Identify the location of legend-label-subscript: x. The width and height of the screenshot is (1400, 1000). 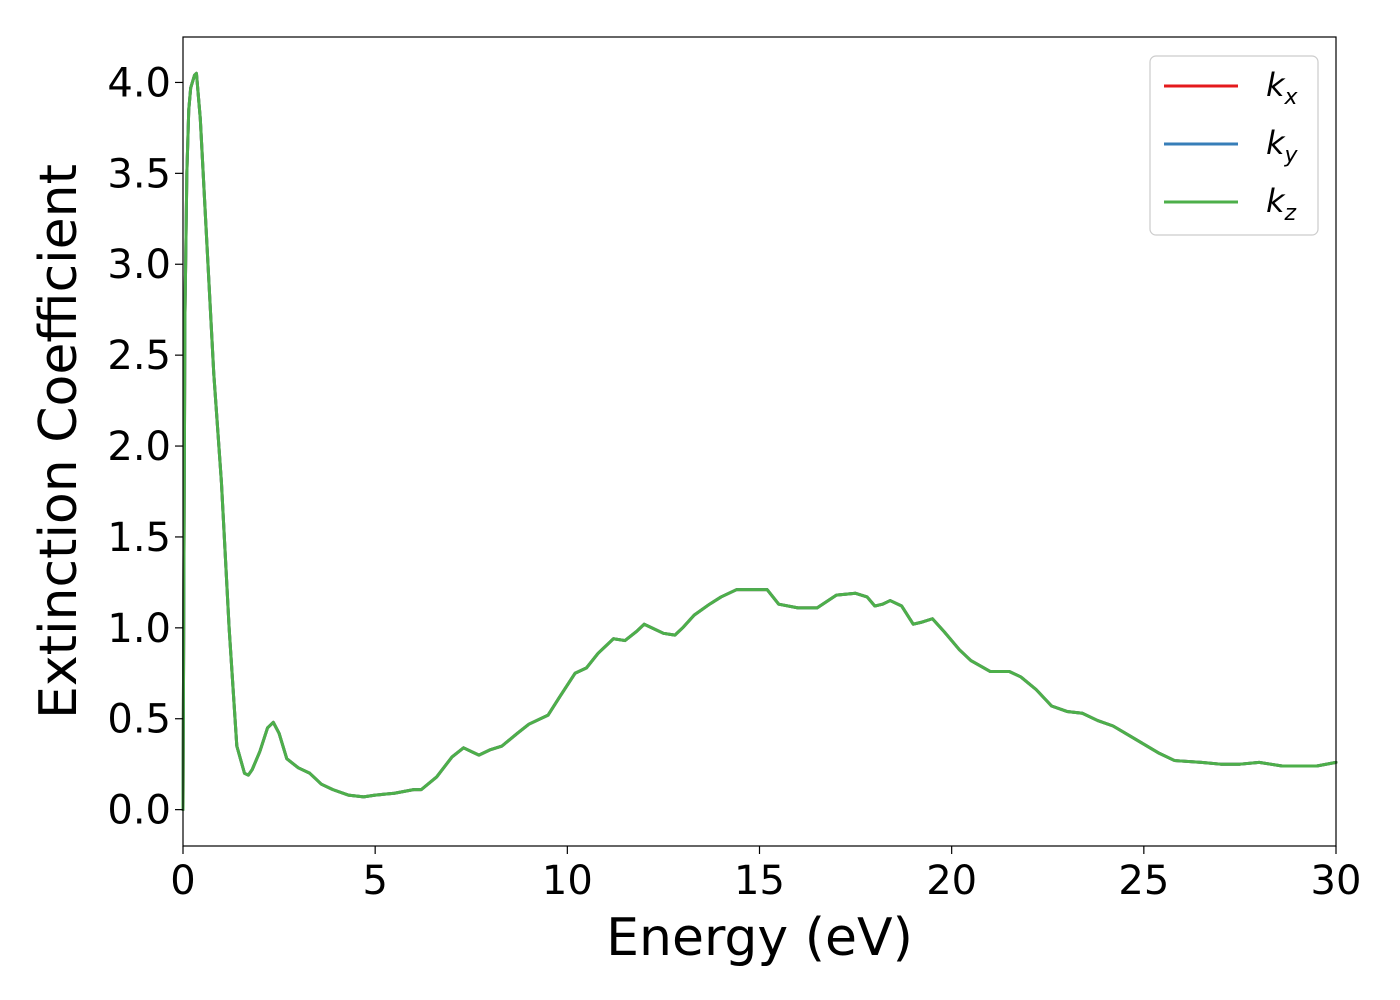
(1291, 97).